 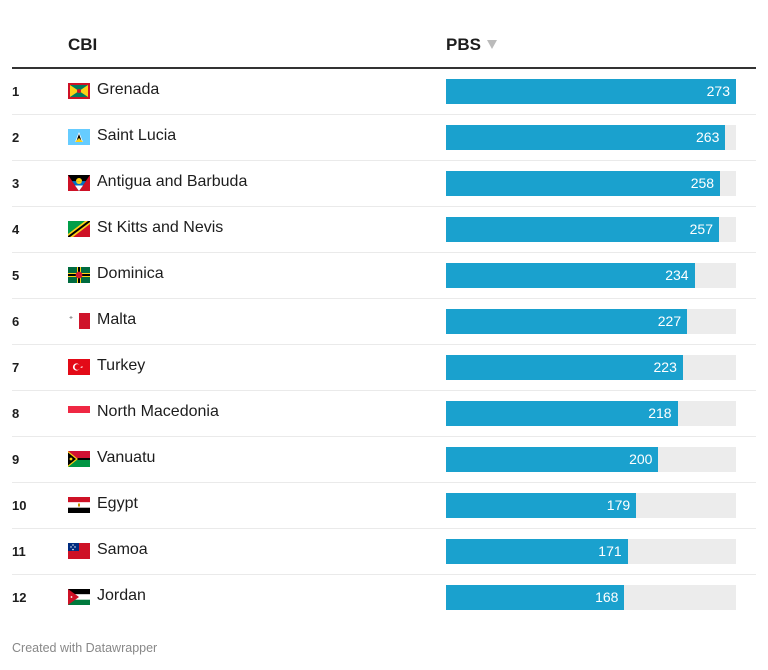 What do you see at coordinates (702, 183) in the screenshot?
I see `value-label: 258` at bounding box center [702, 183].